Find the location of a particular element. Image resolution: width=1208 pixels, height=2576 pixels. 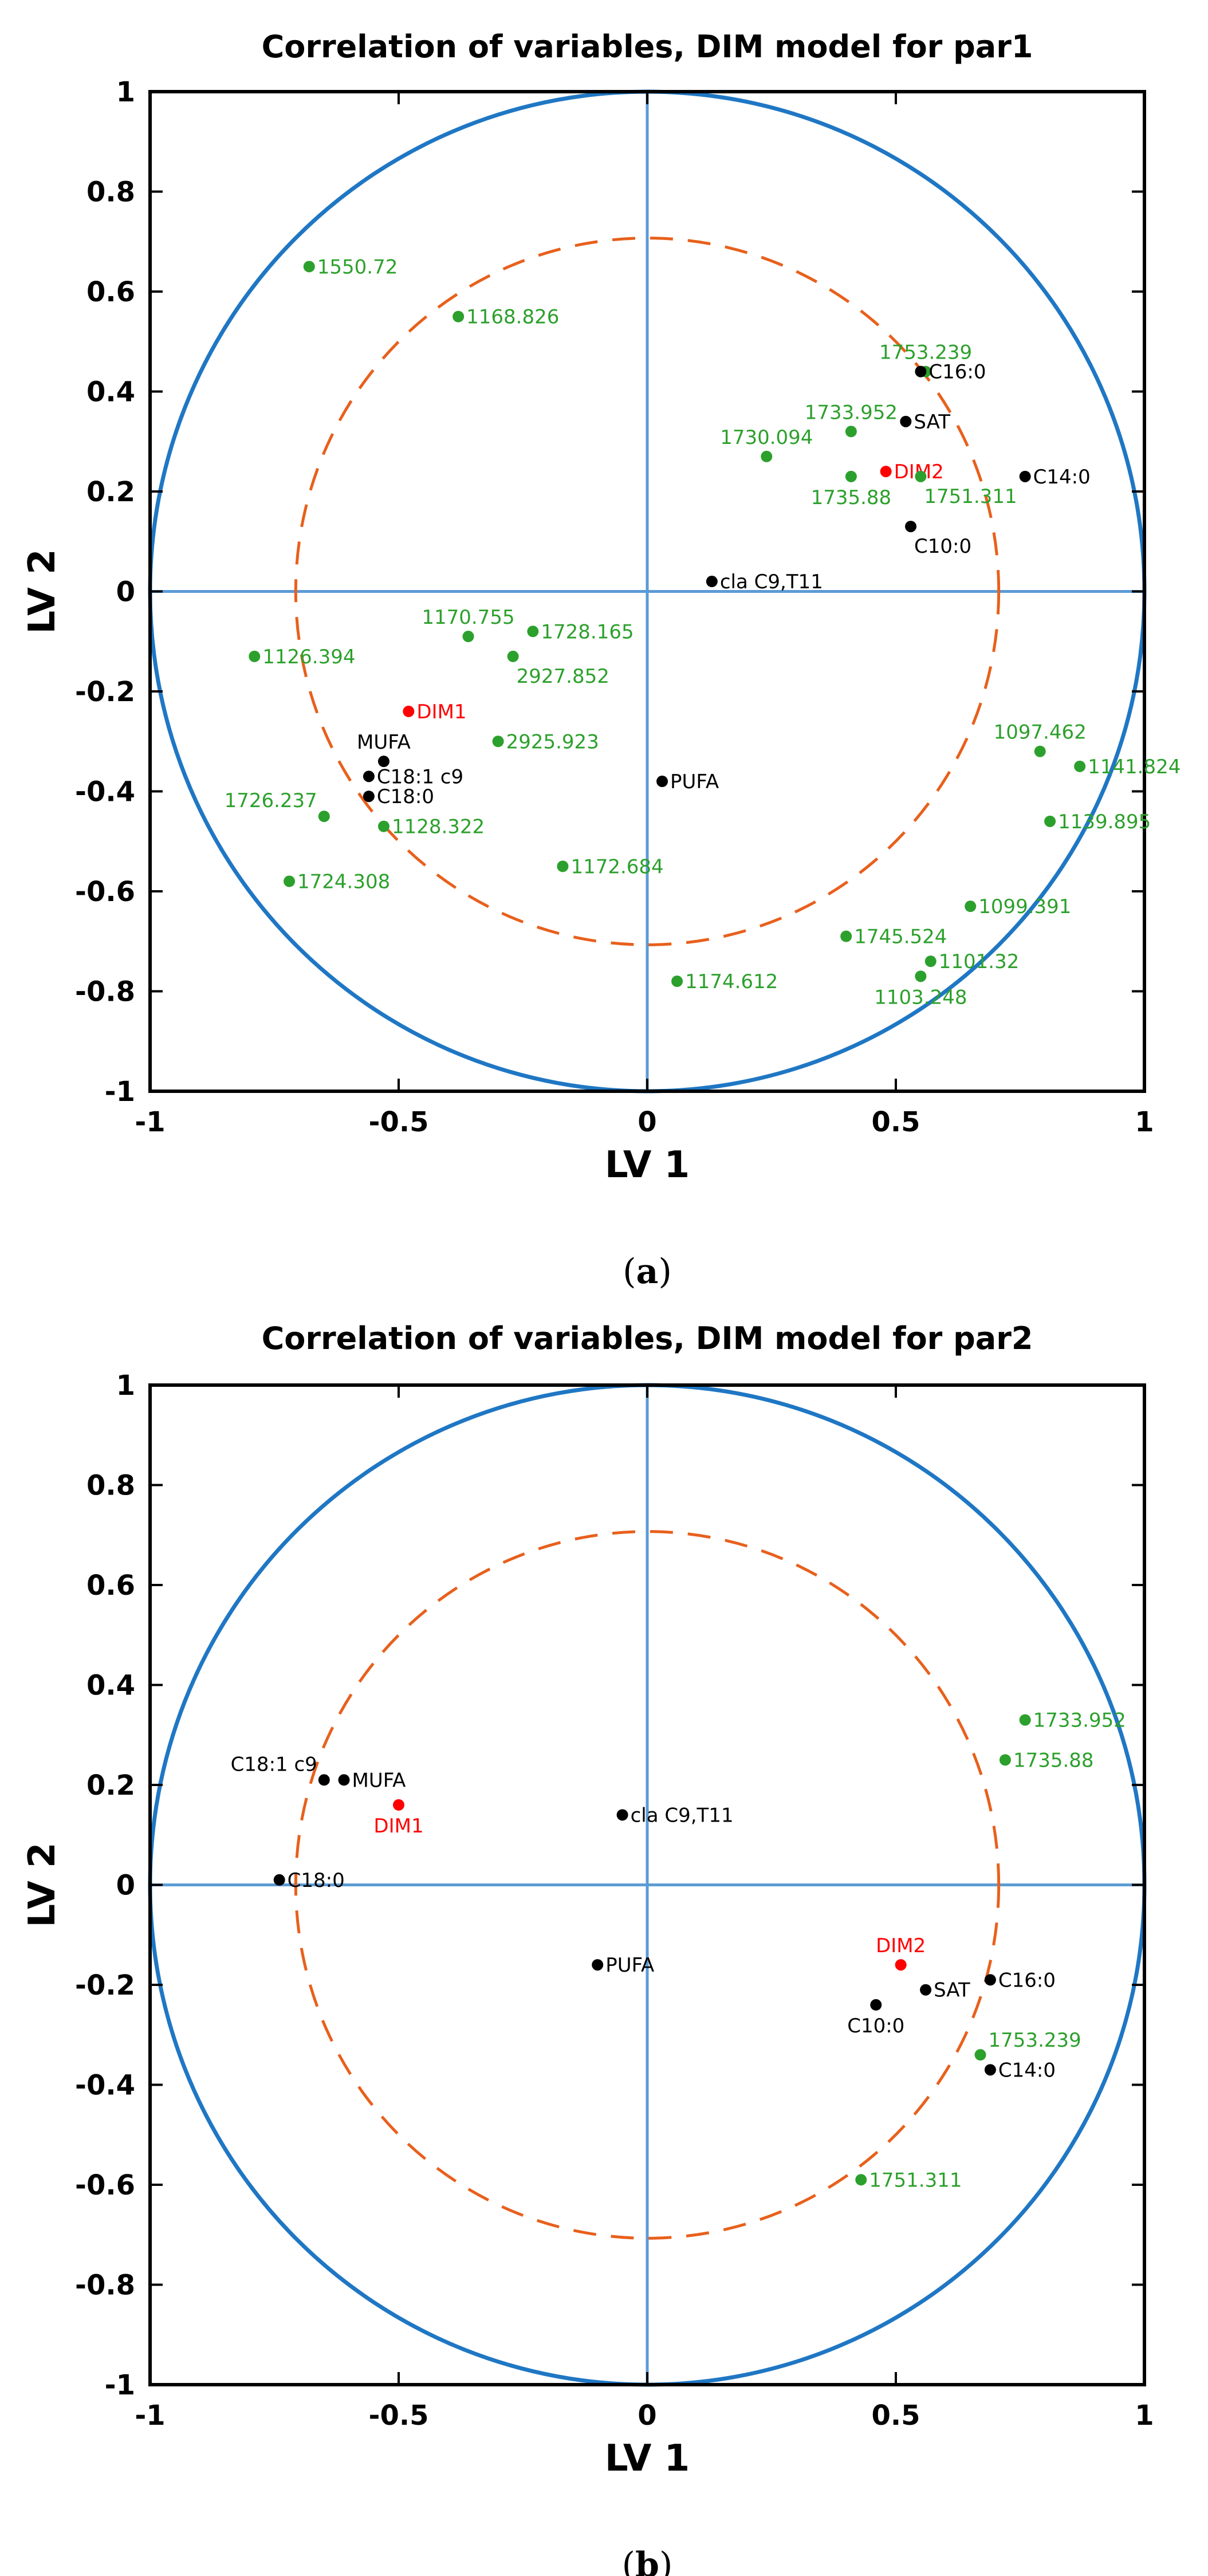

point-label: 2925.923 is located at coordinates (552, 741).